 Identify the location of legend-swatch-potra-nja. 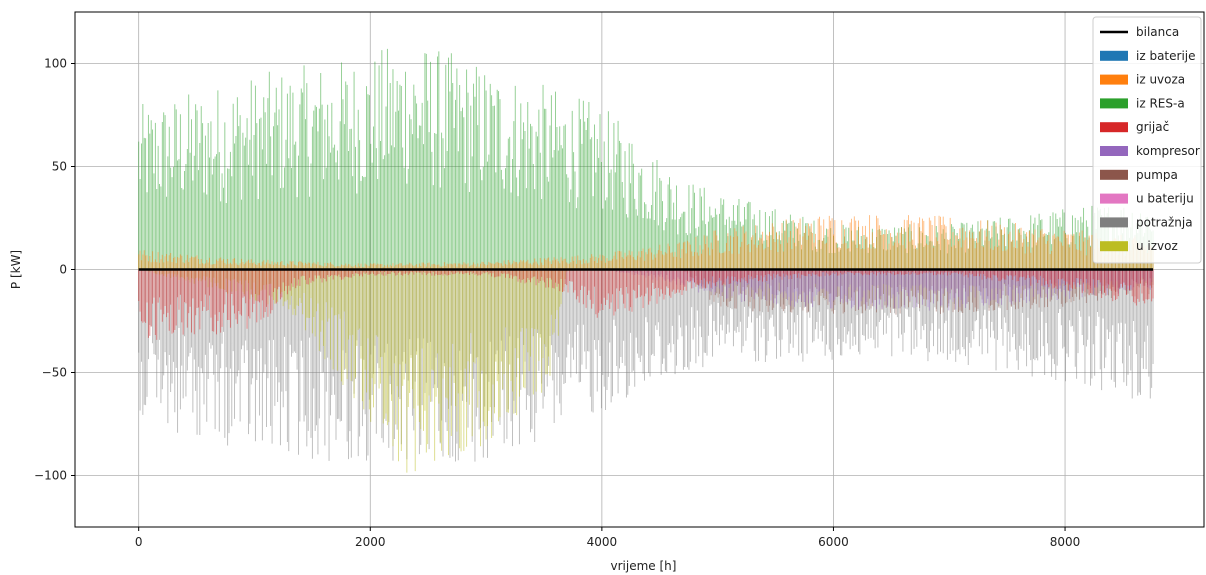
(1114, 222).